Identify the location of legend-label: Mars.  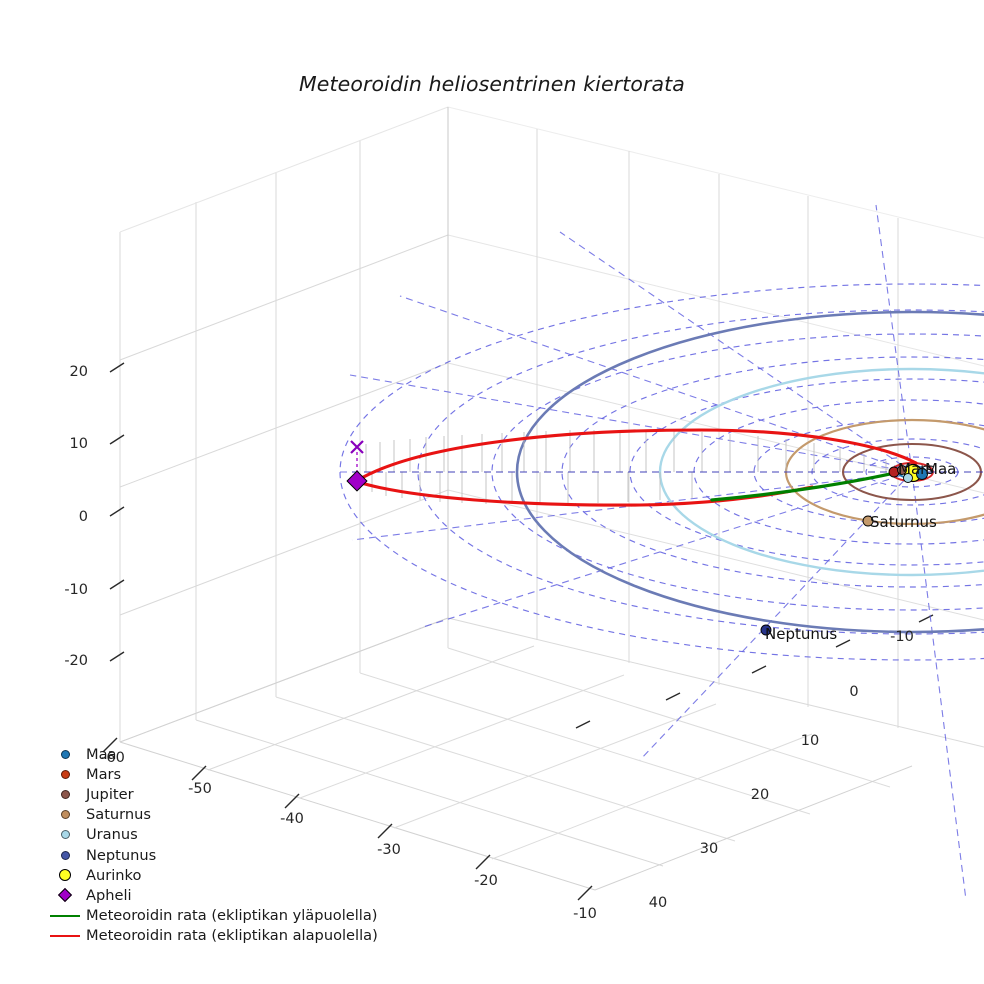
(104, 774).